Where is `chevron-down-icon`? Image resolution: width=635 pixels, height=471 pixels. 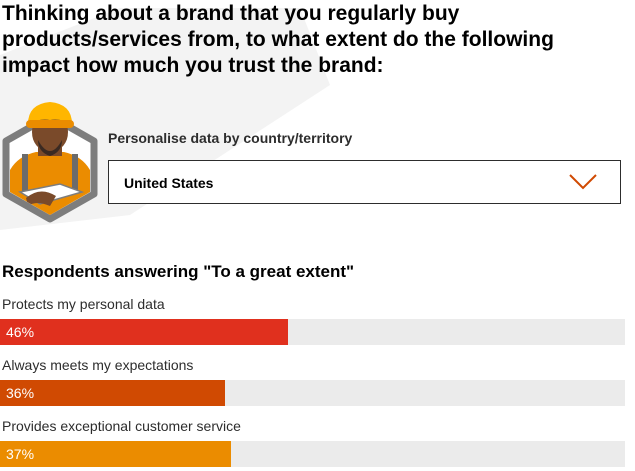 chevron-down-icon is located at coordinates (583, 182).